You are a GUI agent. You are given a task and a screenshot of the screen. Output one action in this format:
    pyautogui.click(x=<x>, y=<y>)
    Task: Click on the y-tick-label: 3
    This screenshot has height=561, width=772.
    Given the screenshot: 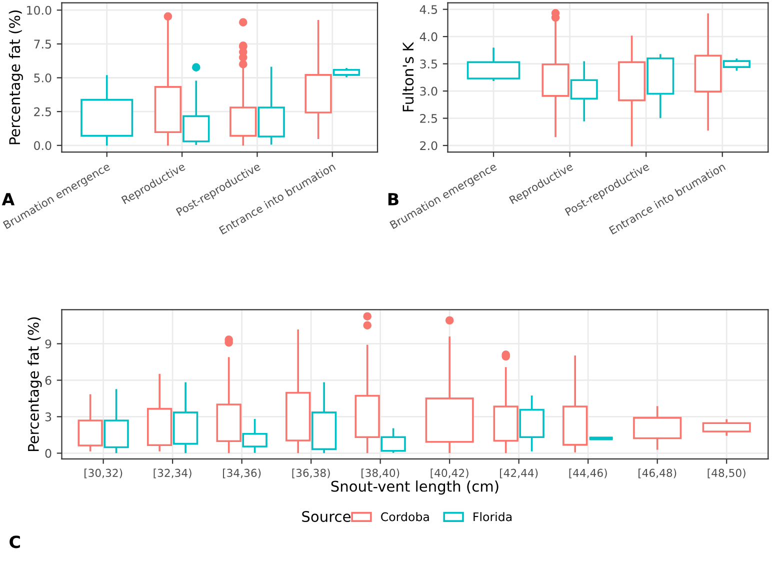 What is the action you would take?
    pyautogui.click(x=48, y=417)
    